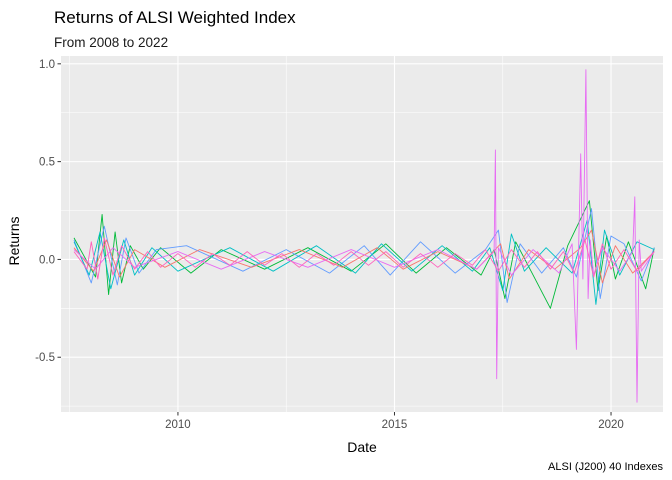 The height and width of the screenshot is (480, 672). What do you see at coordinates (611, 425) in the screenshot?
I see `x-tick-label: 2020` at bounding box center [611, 425].